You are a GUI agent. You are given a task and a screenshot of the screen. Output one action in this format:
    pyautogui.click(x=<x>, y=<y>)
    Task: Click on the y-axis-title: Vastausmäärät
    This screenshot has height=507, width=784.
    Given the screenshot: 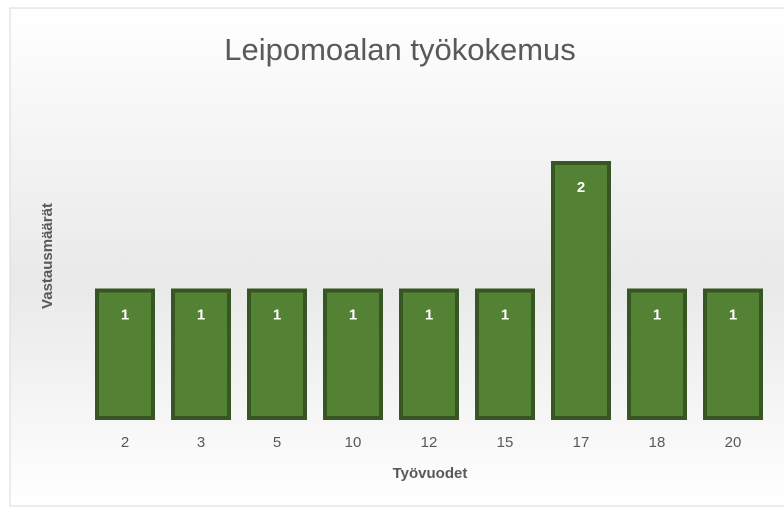 What is the action you would take?
    pyautogui.click(x=47, y=256)
    